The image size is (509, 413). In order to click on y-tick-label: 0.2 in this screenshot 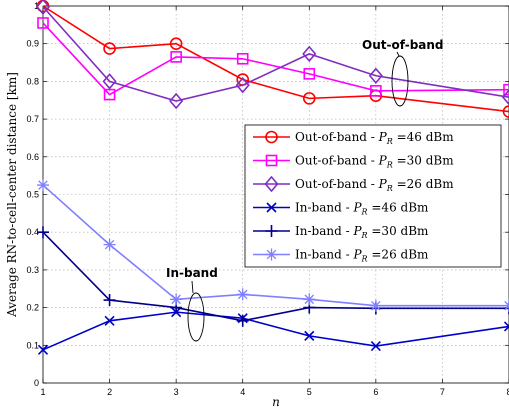, I will do `click(32, 308)`.